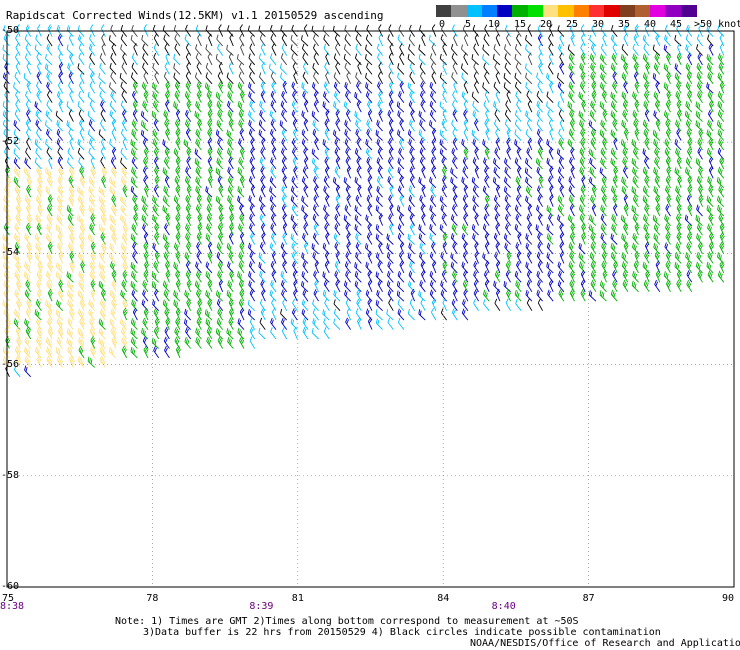 Image resolution: width=740 pixels, height=650 pixels. What do you see at coordinates (650, 24) in the screenshot?
I see `colorbar-tick-label: 40` at bounding box center [650, 24].